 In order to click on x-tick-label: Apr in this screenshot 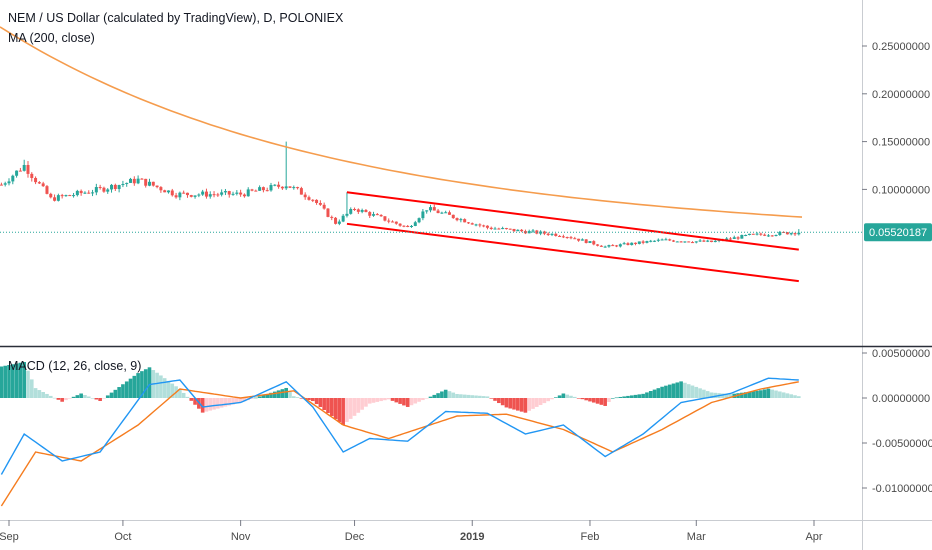, I will do `click(813, 537)`.